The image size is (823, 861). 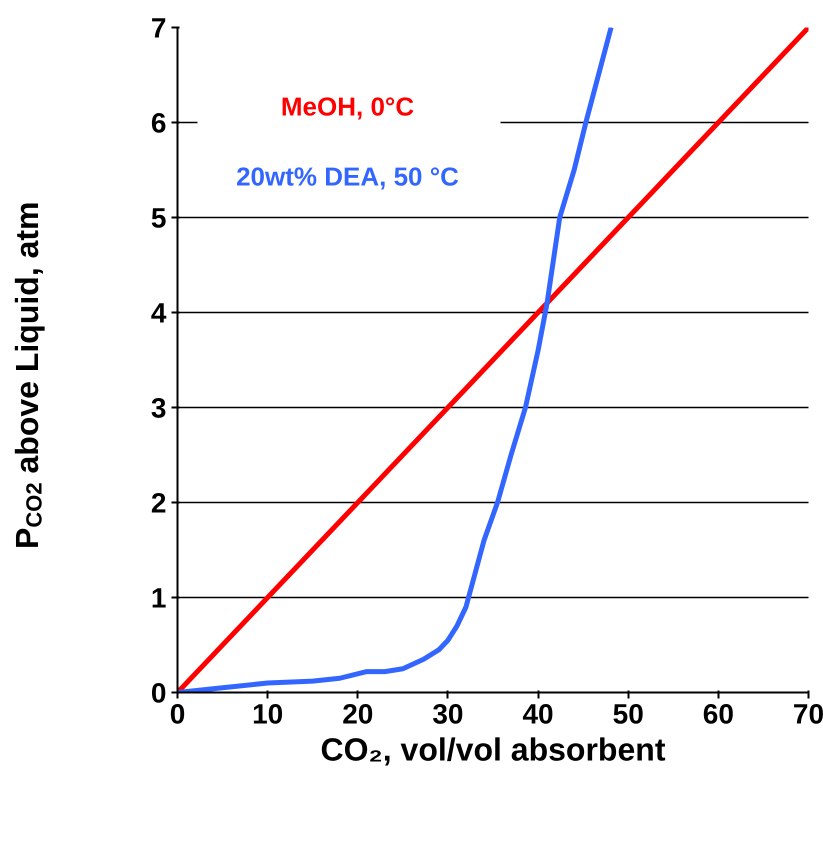 I want to click on x-tick-label: 20, so click(x=358, y=714).